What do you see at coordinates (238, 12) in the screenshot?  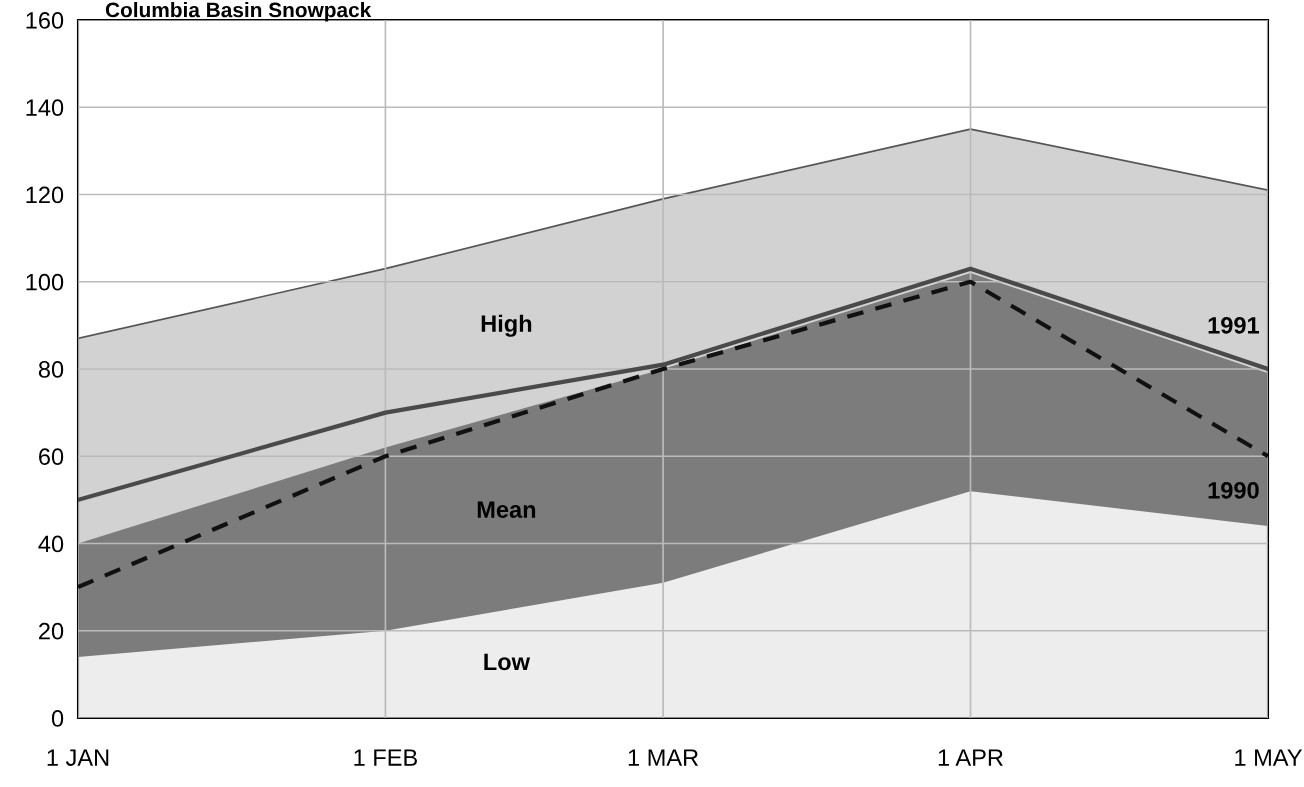 I see `chart-title: Columbia Basin Snowpack` at bounding box center [238, 12].